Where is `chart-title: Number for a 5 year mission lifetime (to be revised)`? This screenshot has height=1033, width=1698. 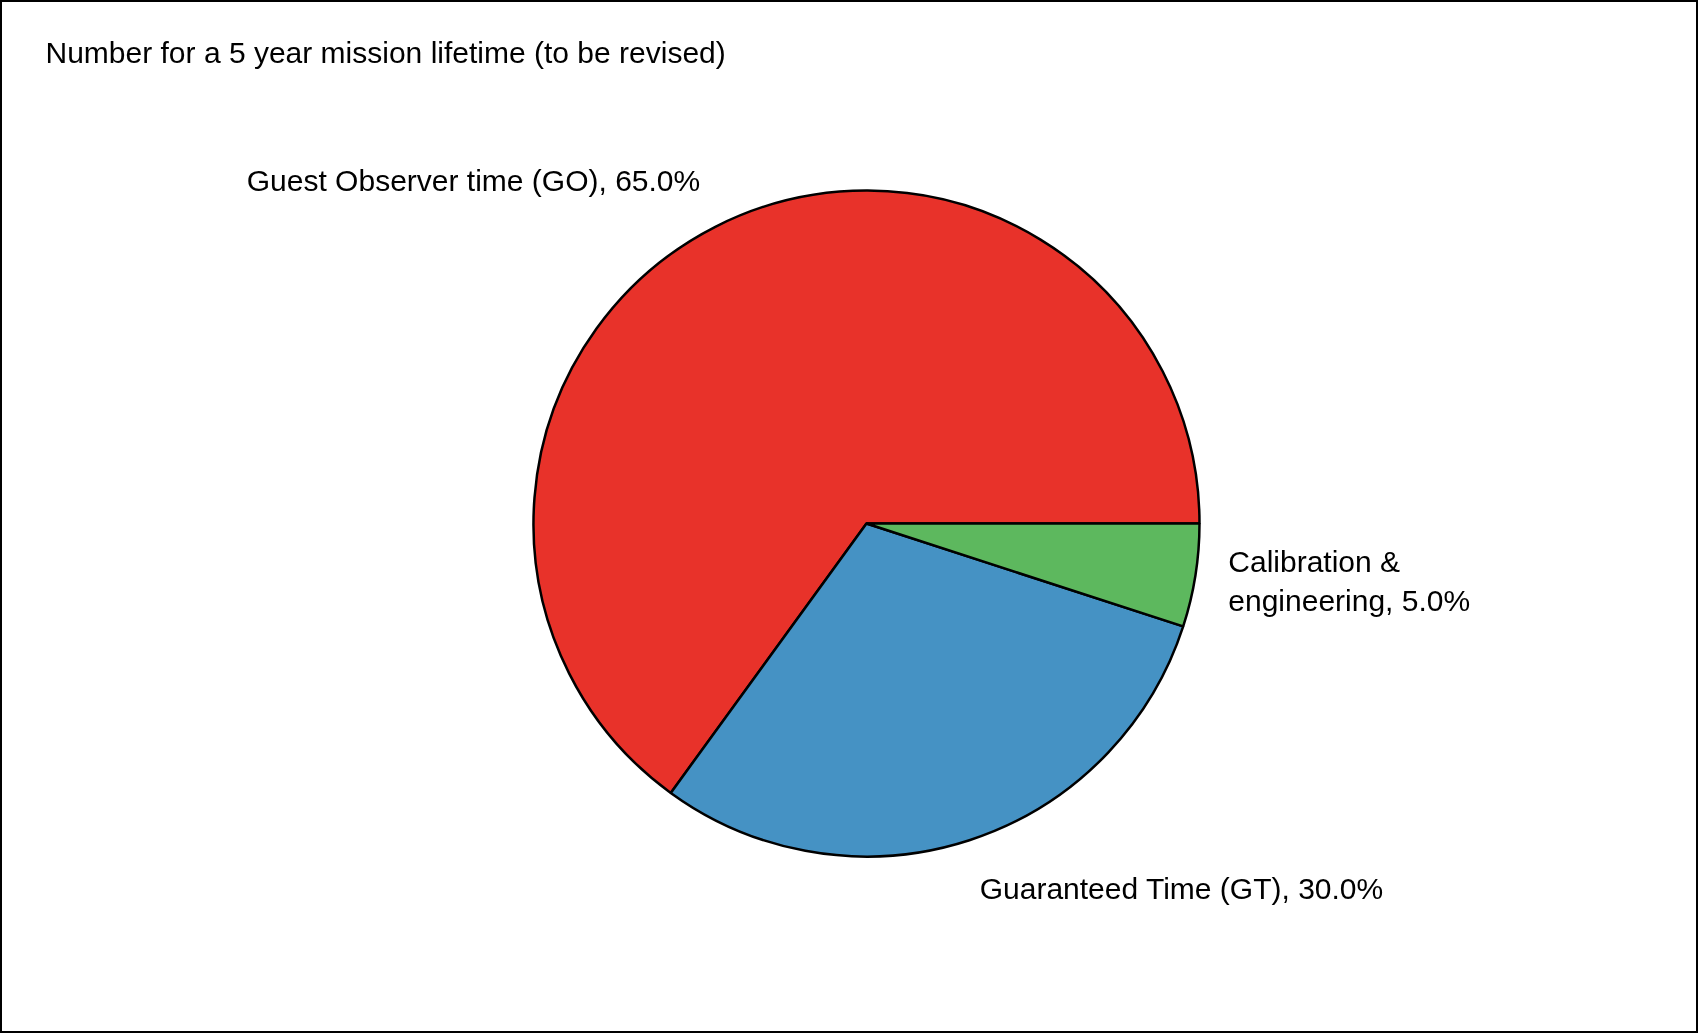
chart-title: Number for a 5 year mission lifetime (to be revised) is located at coordinates (385, 52).